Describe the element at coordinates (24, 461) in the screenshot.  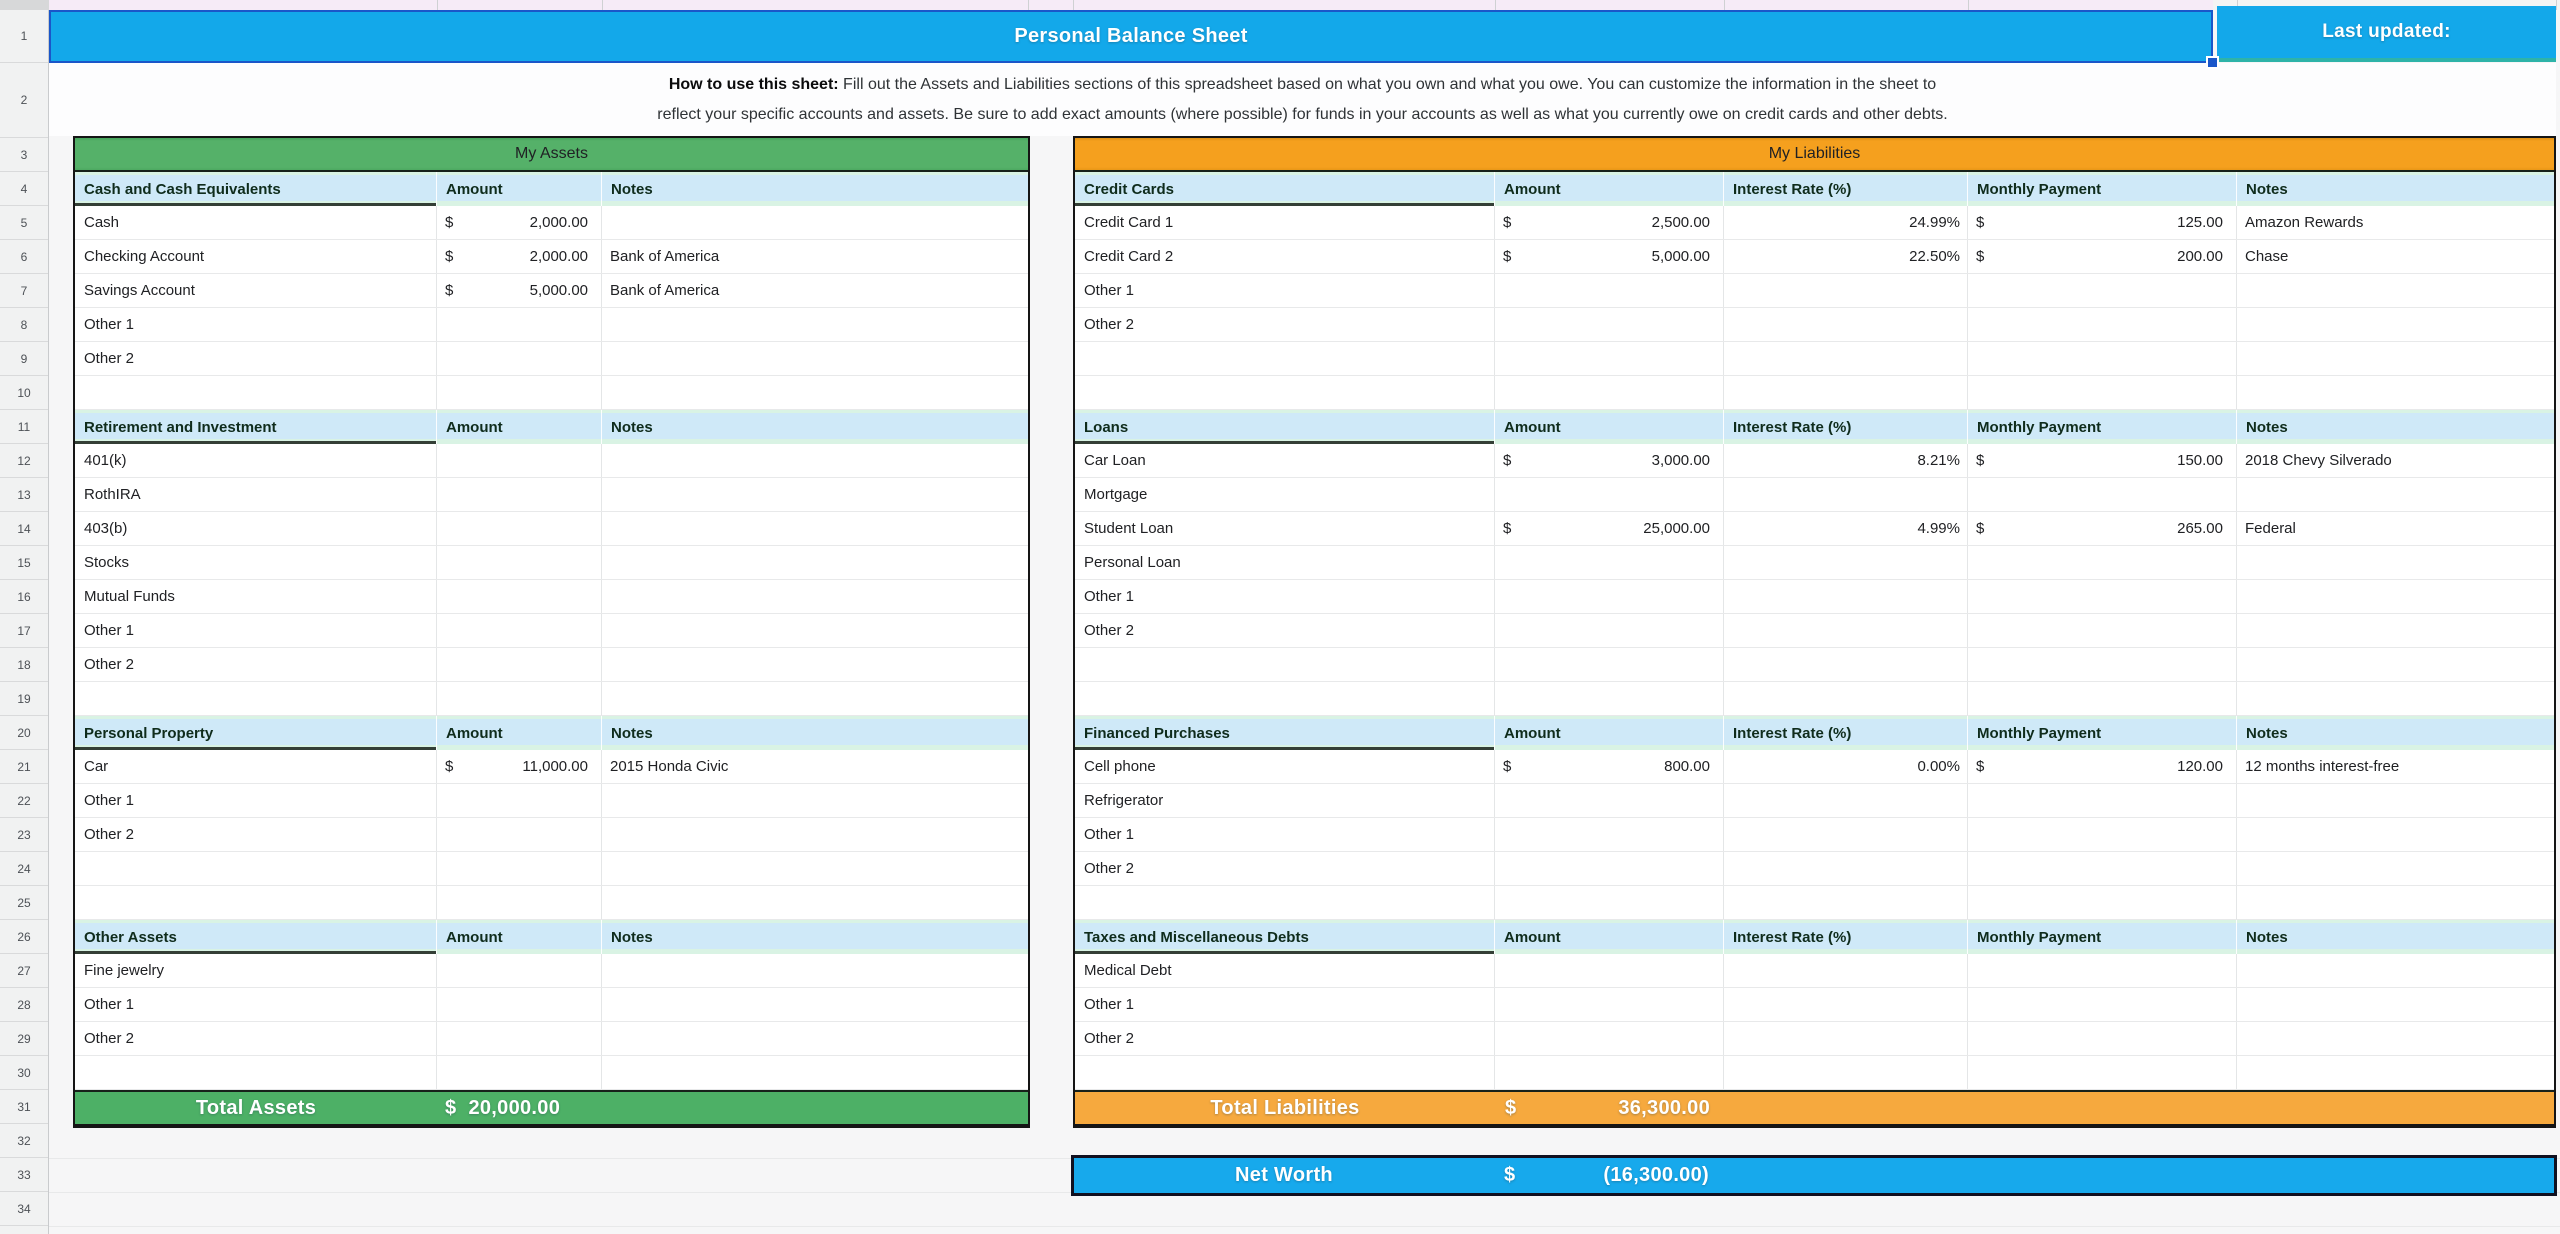
I see `row-number: 12` at that location.